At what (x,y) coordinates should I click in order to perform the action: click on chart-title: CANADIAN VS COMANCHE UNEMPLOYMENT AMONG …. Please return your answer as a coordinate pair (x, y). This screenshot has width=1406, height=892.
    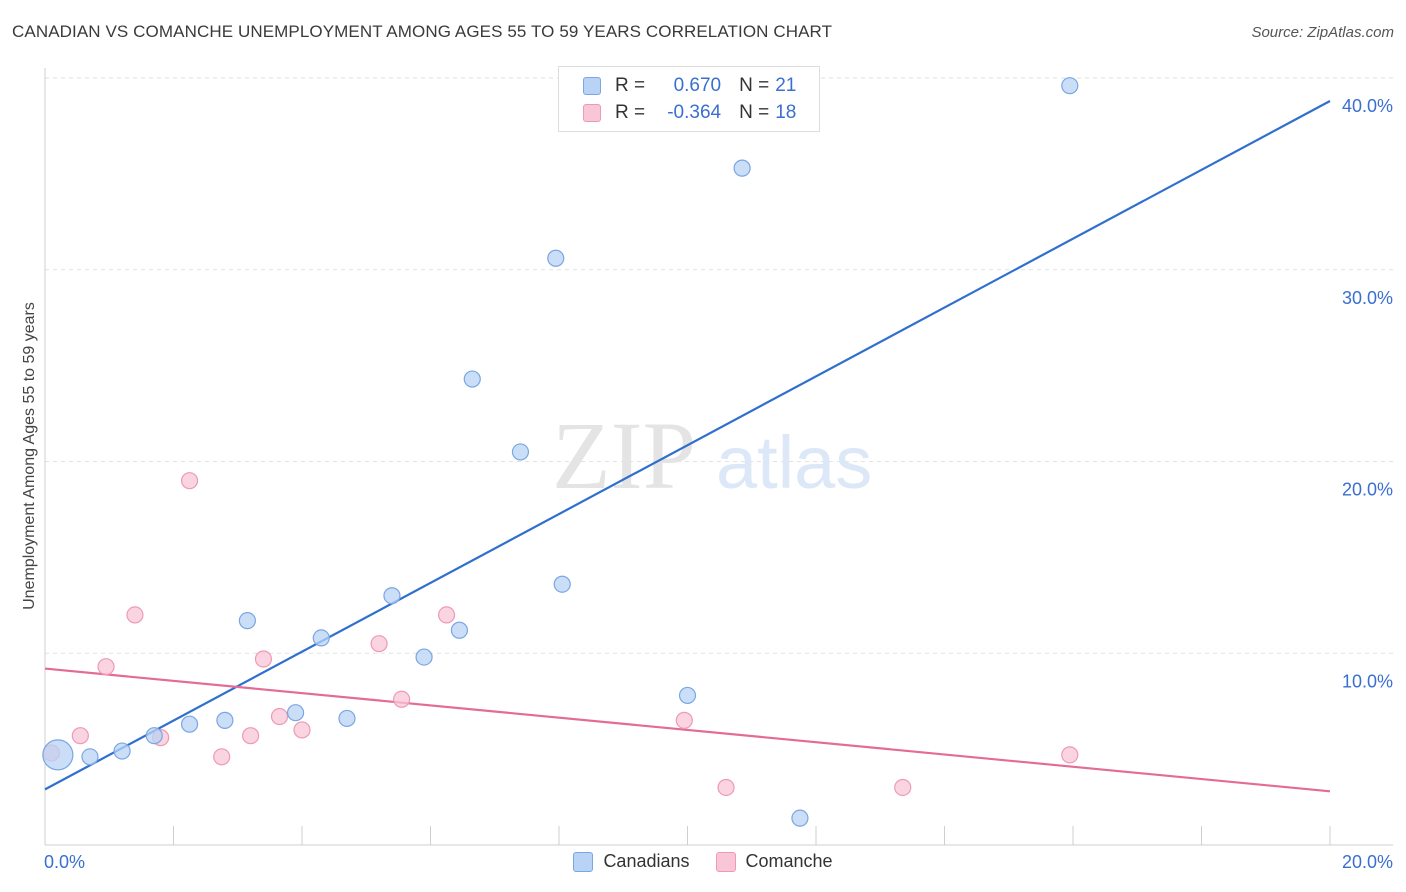
    Looking at the image, I should click on (422, 31).